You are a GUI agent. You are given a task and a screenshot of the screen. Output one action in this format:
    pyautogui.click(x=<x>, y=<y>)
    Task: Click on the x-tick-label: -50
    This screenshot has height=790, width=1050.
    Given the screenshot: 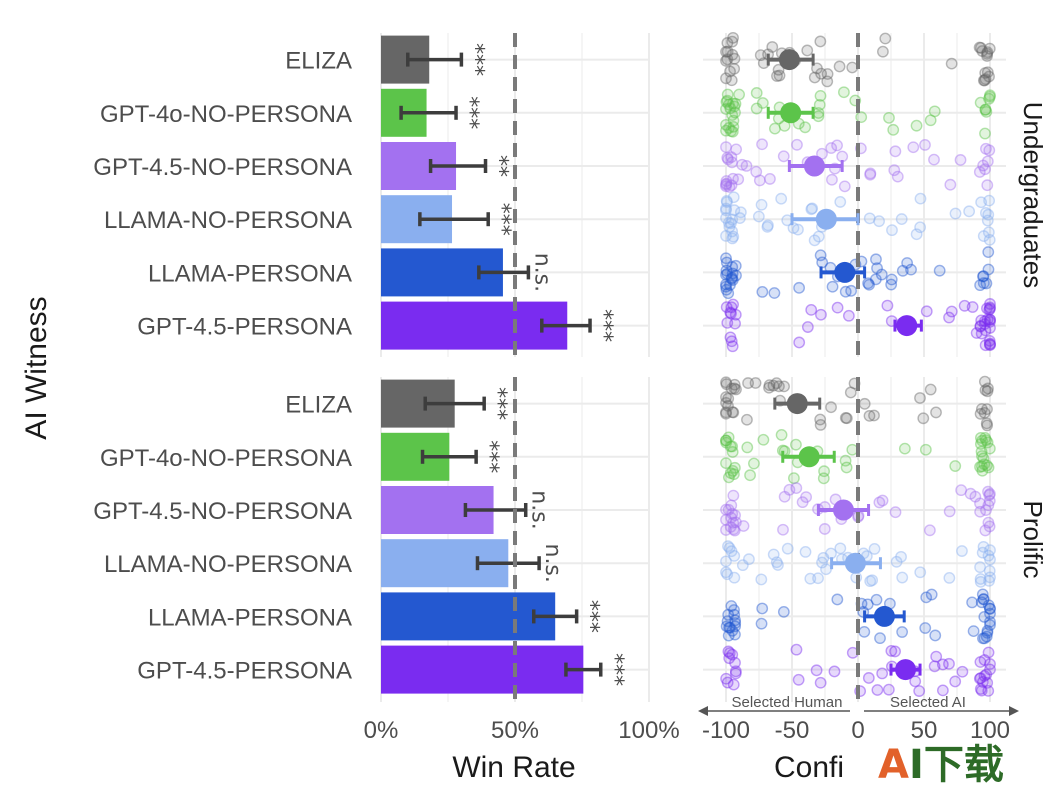 What is the action you would take?
    pyautogui.click(x=792, y=730)
    